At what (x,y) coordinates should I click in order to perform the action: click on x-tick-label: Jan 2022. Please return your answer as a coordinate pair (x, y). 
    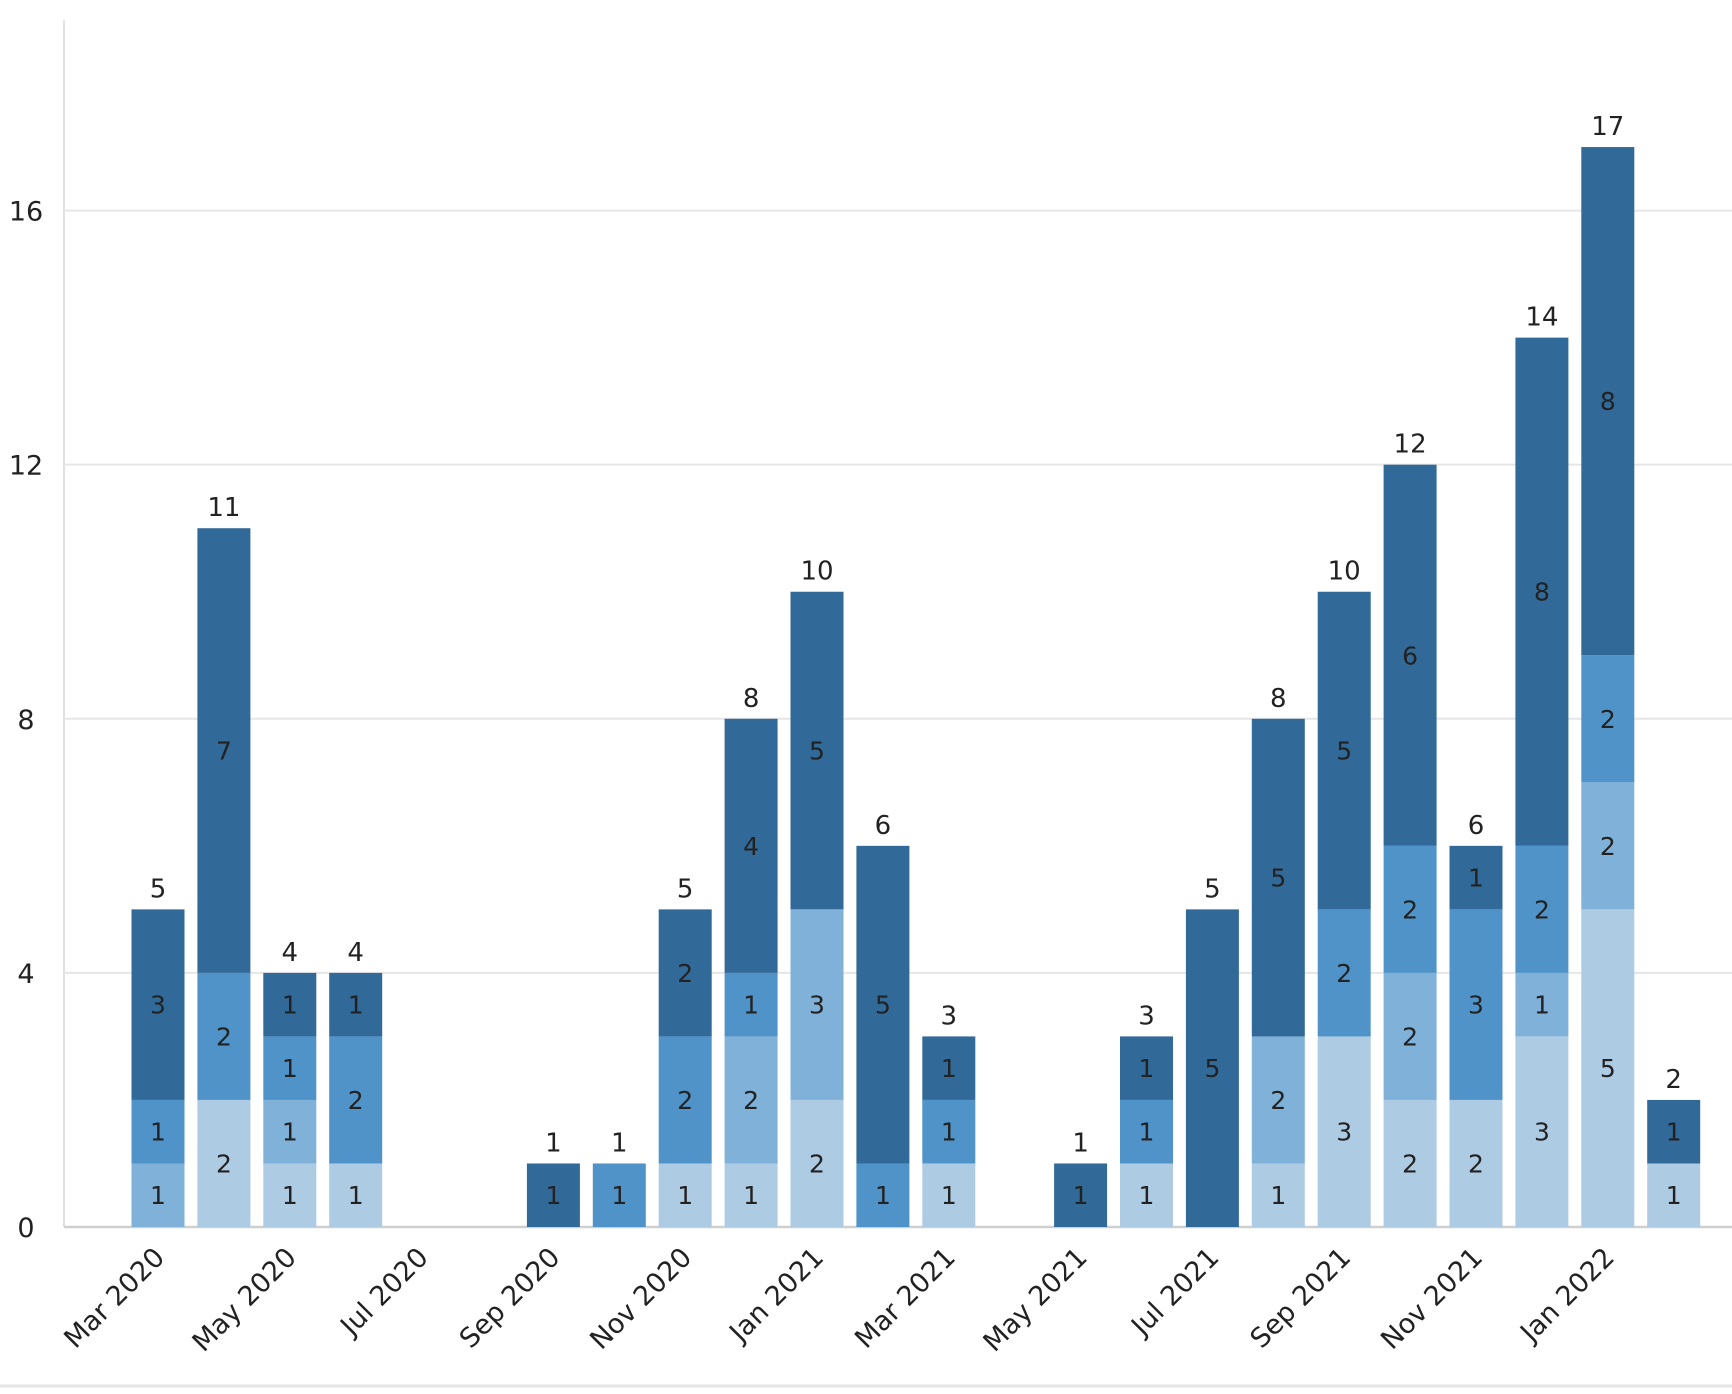
    Looking at the image, I should click on (1566, 1295).